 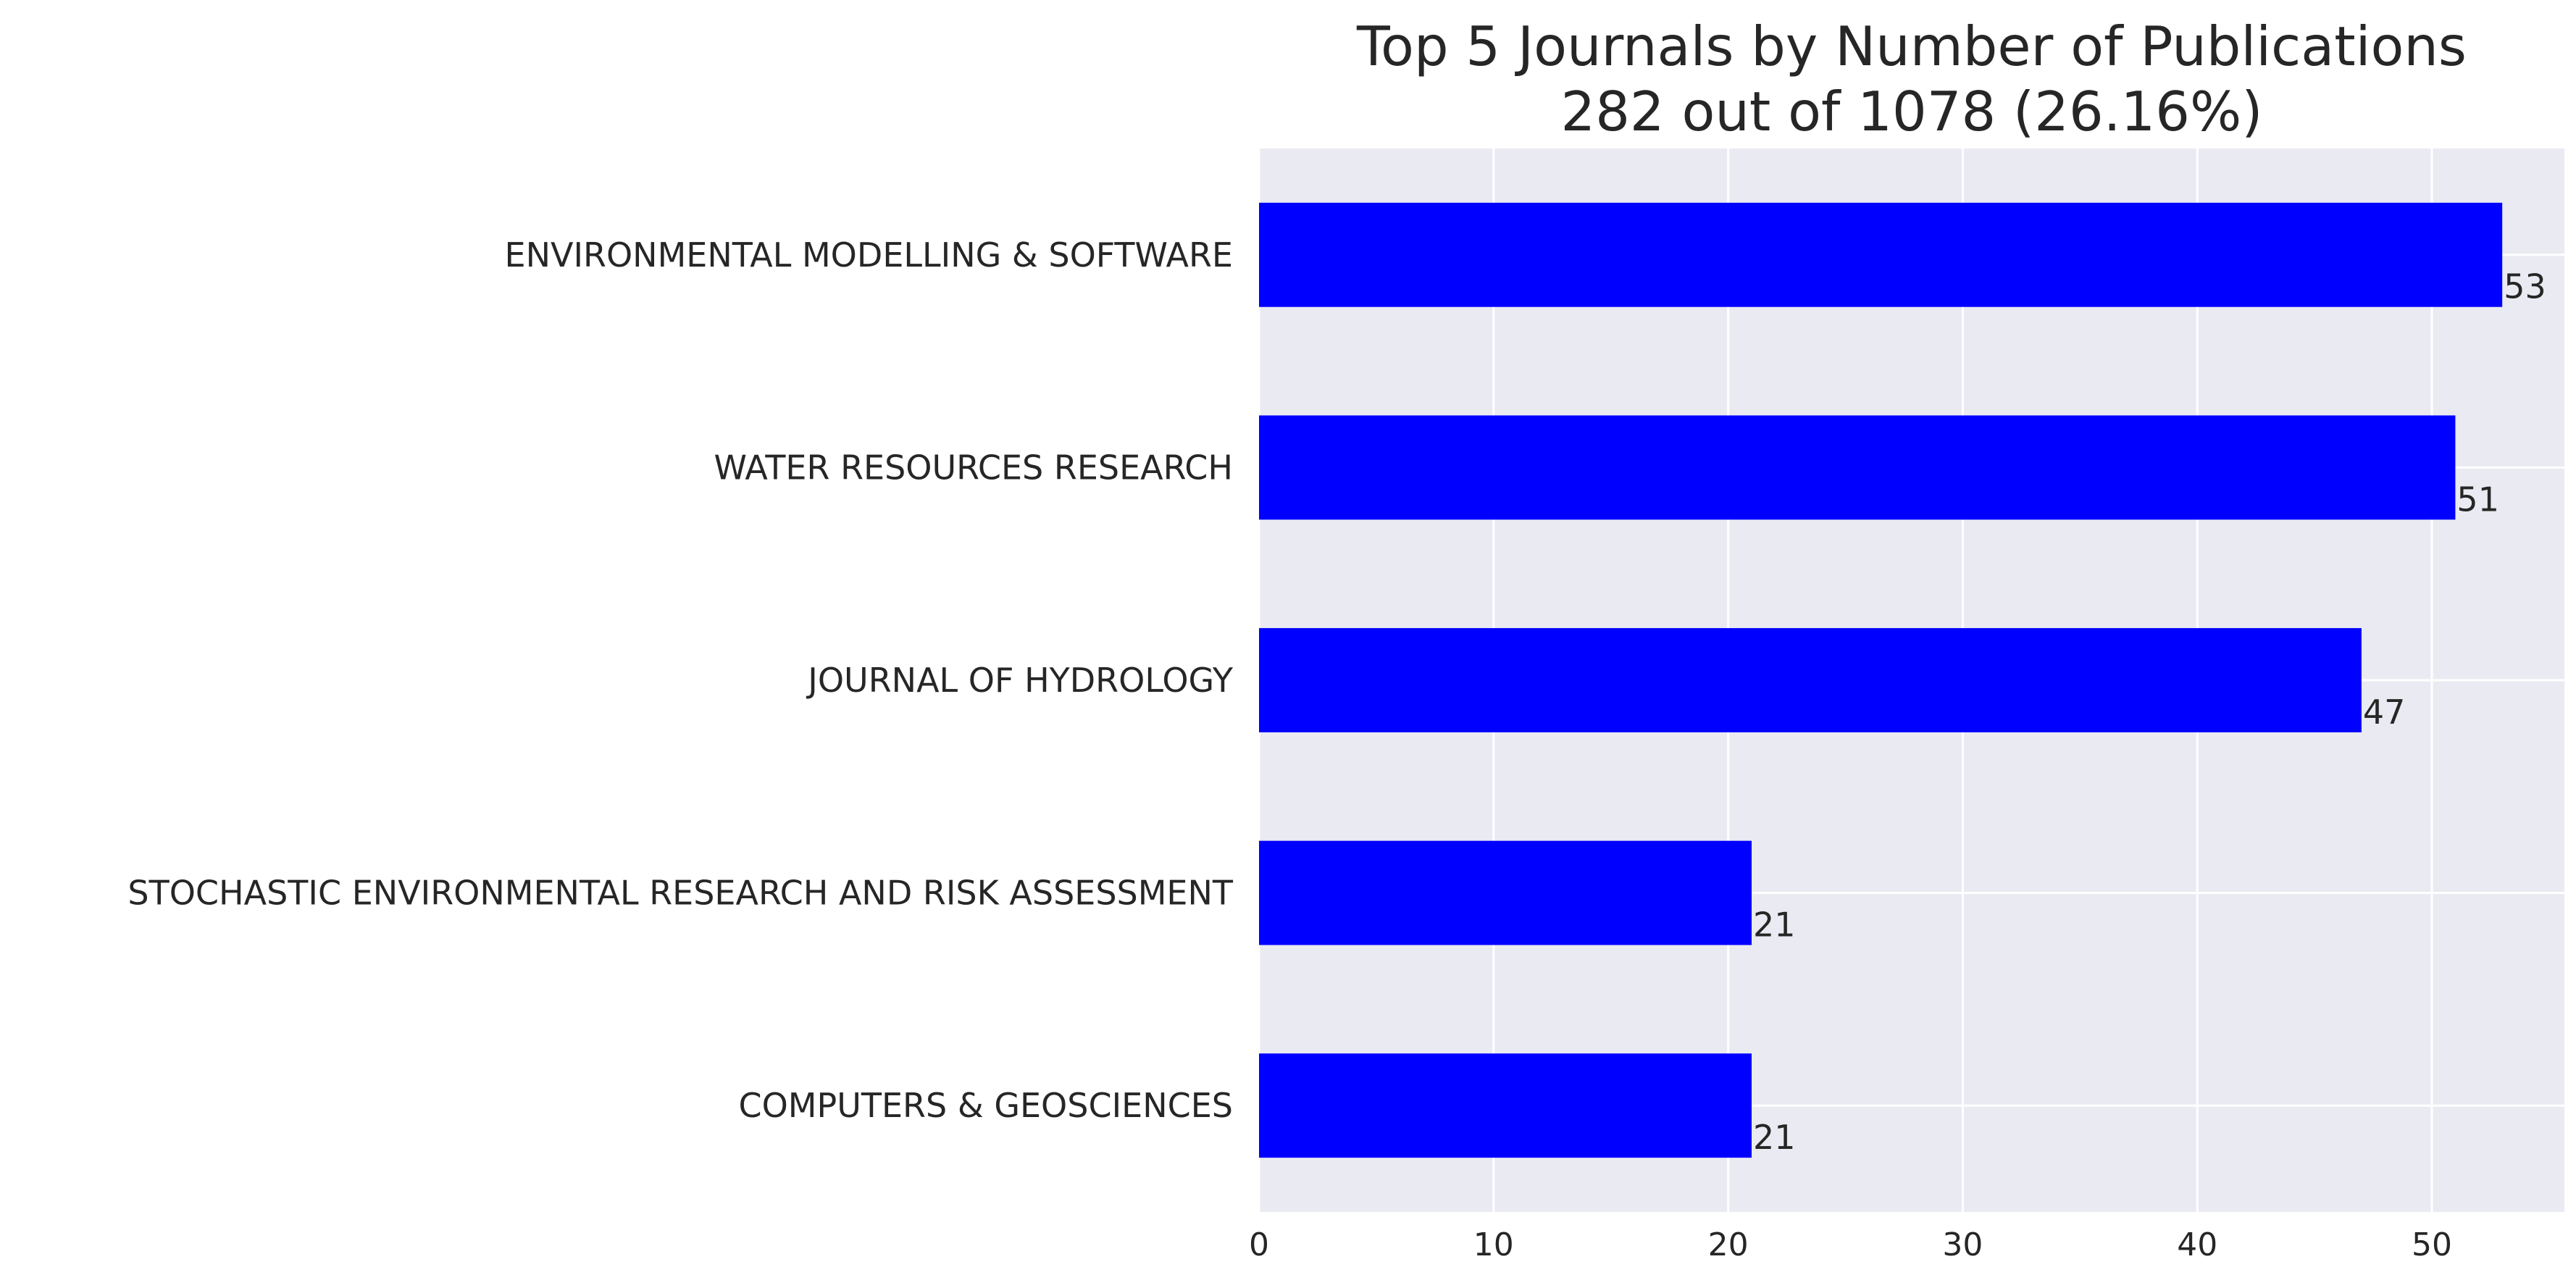 I want to click on x-tick-label: 30, so click(x=1962, y=1244).